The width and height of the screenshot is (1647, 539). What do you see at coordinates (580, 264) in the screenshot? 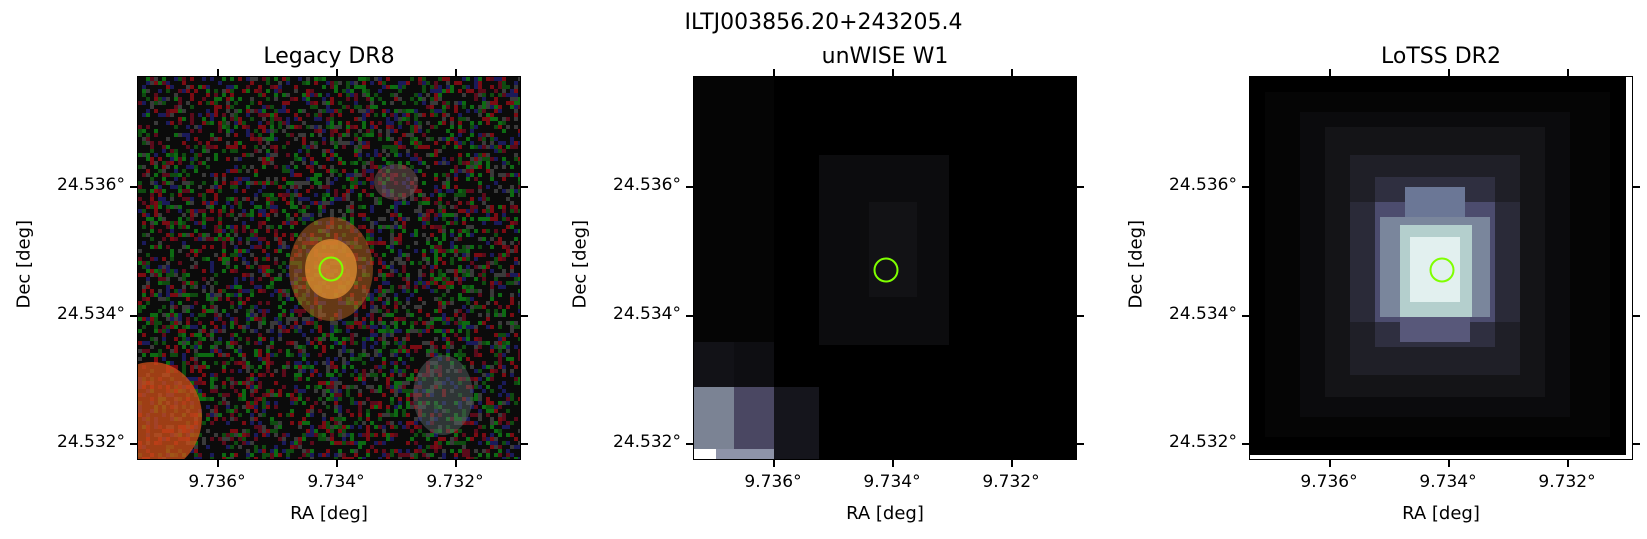
I see `y-axis-label-panel-2: Dec [deg]` at bounding box center [580, 264].